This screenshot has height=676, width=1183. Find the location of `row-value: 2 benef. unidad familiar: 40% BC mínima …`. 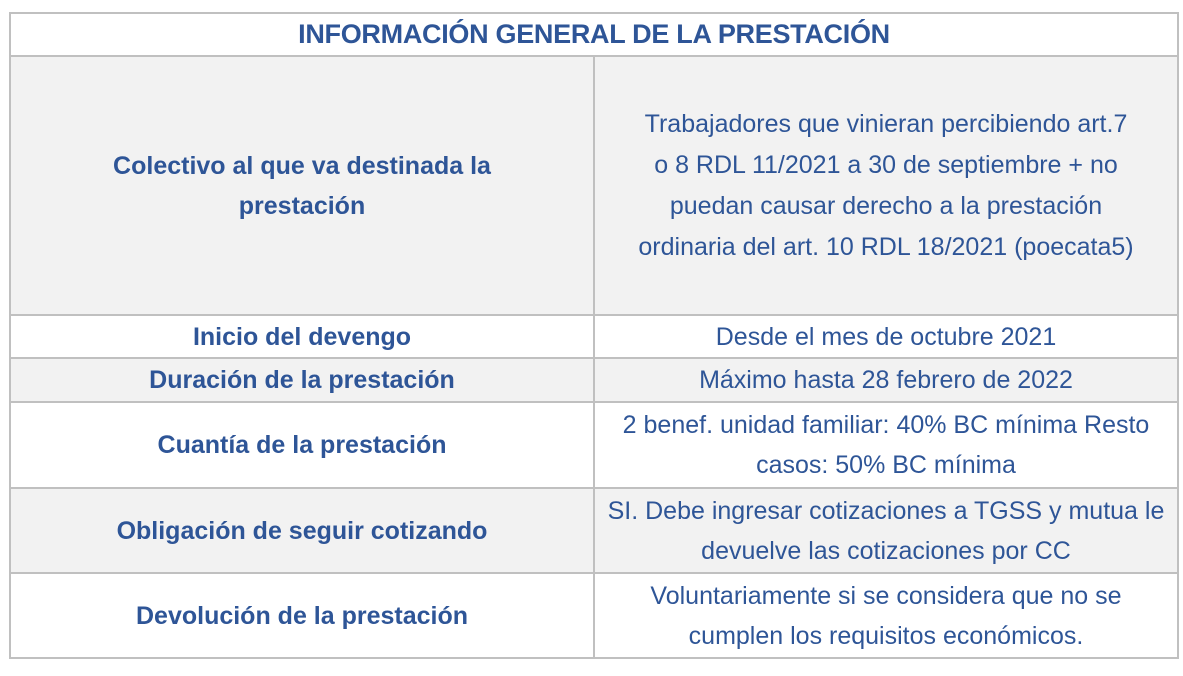

row-value: 2 benef. unidad familiar: 40% BC mínima … is located at coordinates (886, 445).